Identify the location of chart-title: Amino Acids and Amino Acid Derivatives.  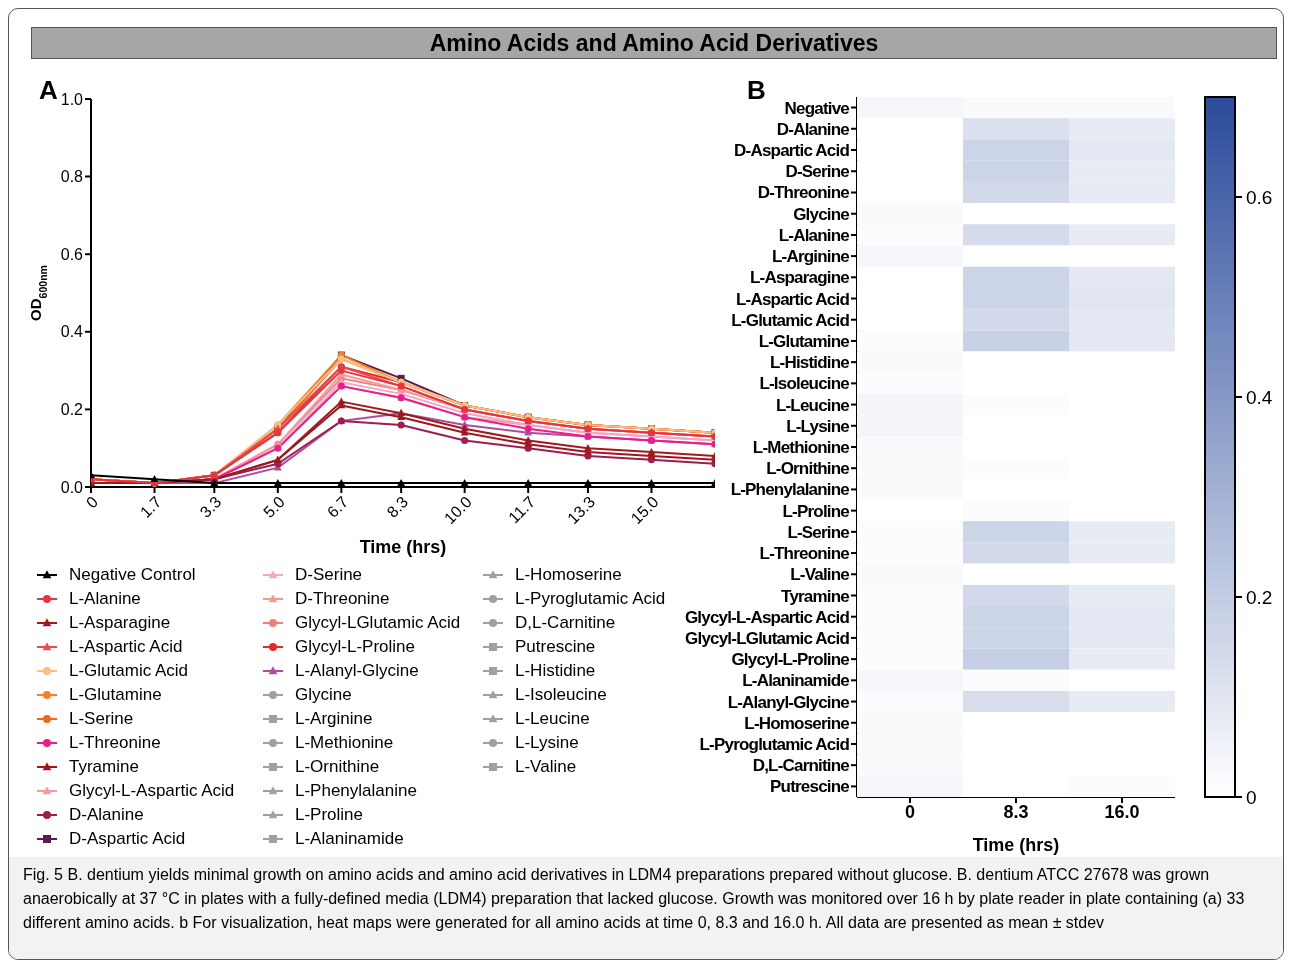
(654, 43).